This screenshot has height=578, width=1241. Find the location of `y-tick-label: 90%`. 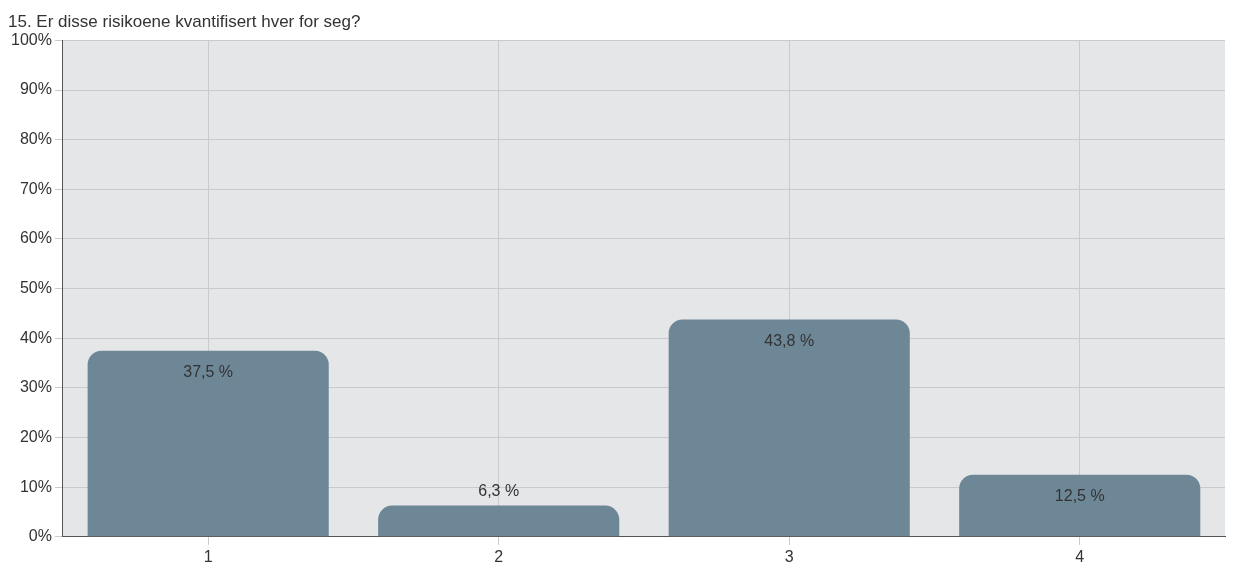

y-tick-label: 90% is located at coordinates (35, 89).